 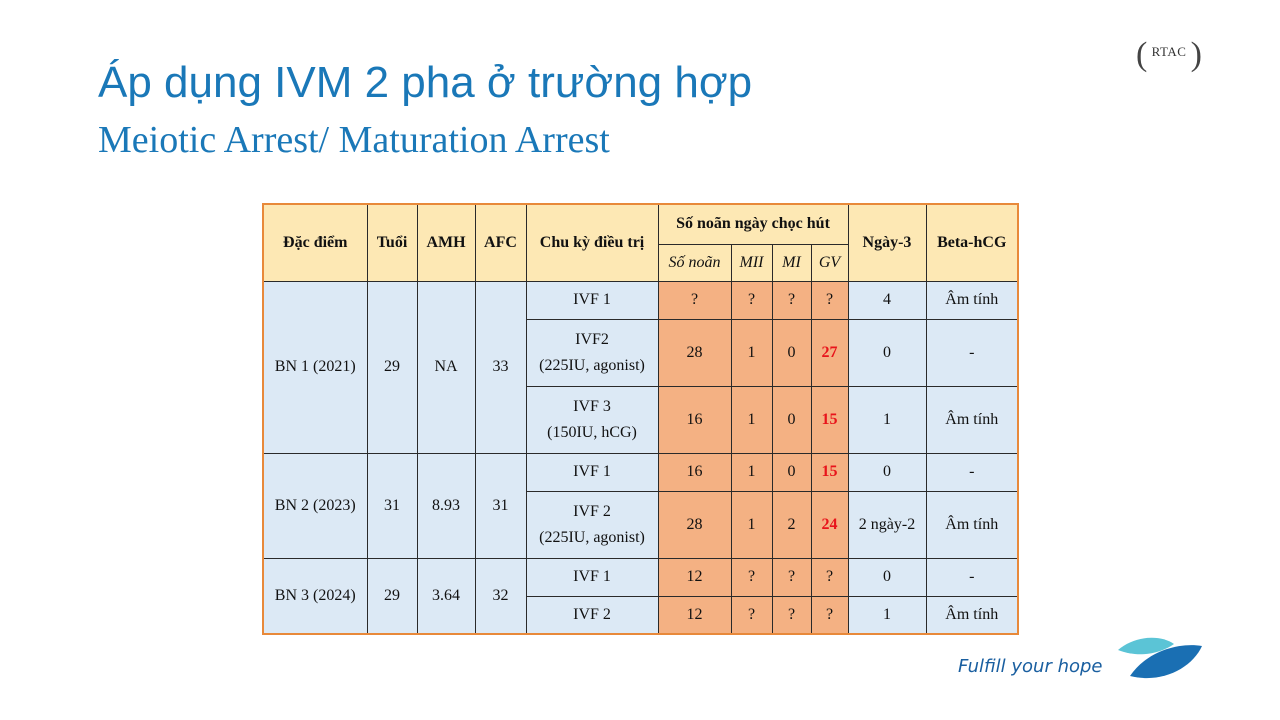 What do you see at coordinates (592, 352) in the screenshot?
I see `cycle-cell: IVF2 (225IU, agonist)` at bounding box center [592, 352].